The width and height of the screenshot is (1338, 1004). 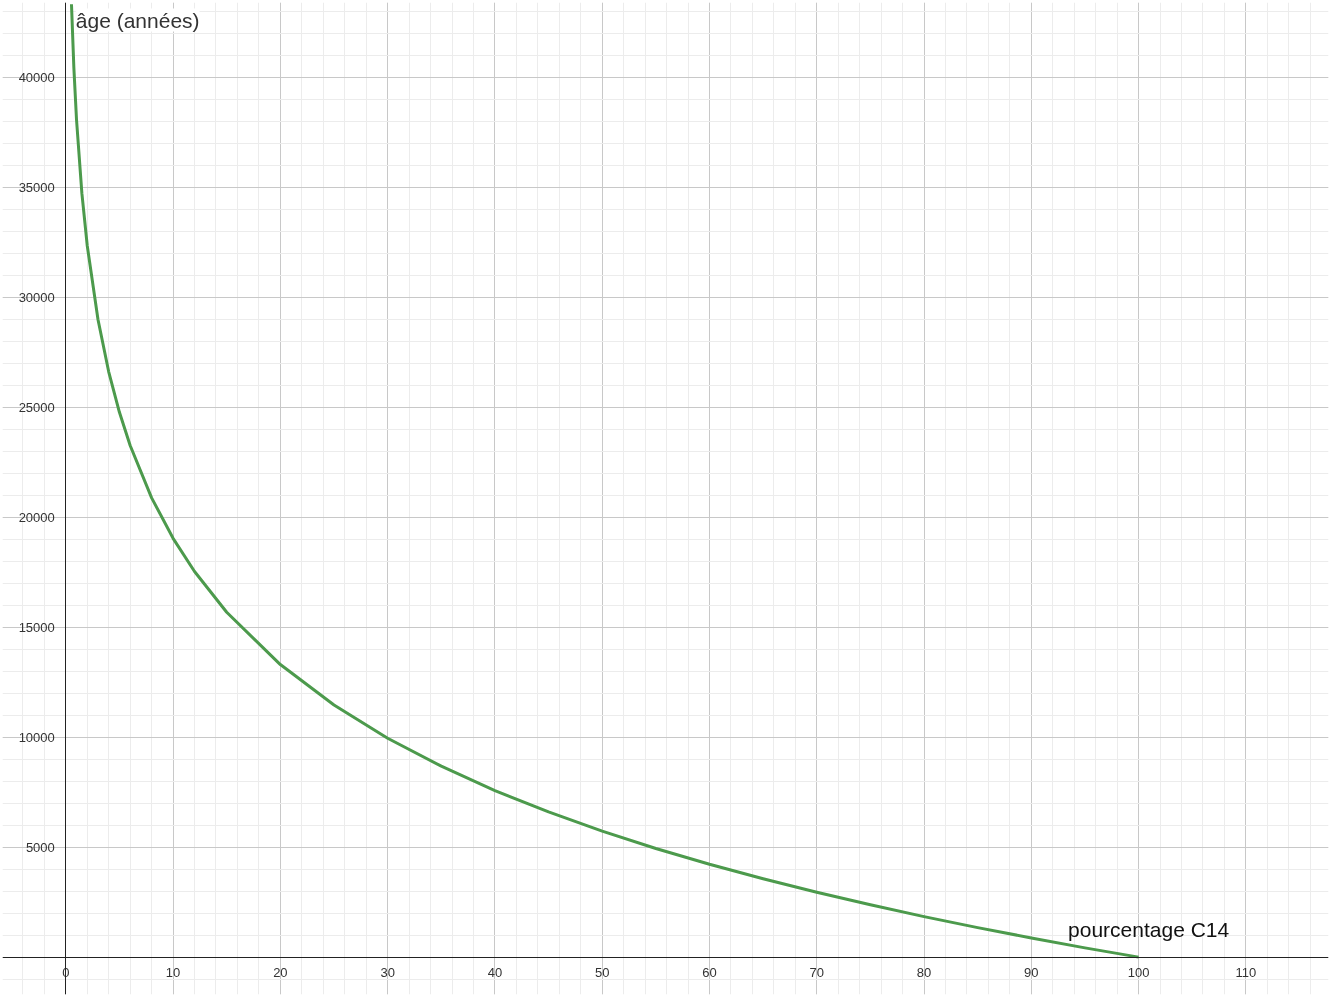 What do you see at coordinates (1138, 973) in the screenshot?
I see `x-tick-label: 100` at bounding box center [1138, 973].